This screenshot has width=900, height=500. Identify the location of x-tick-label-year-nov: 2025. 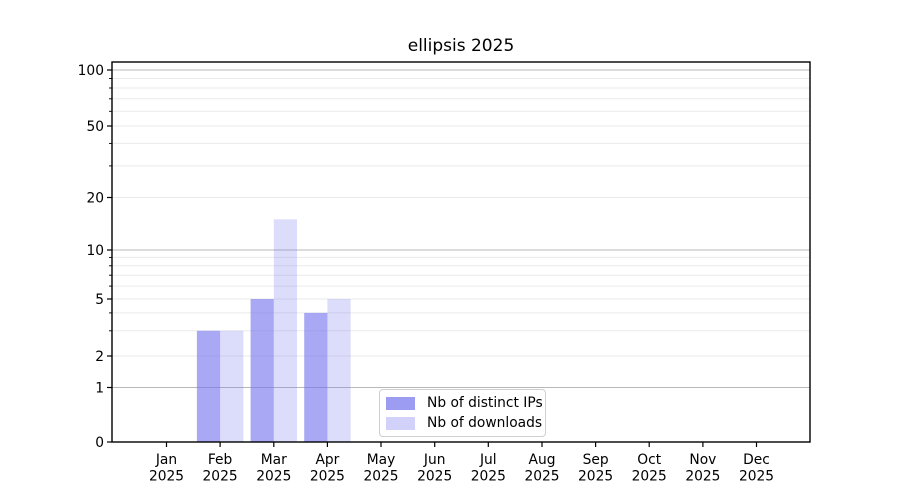
(702, 477).